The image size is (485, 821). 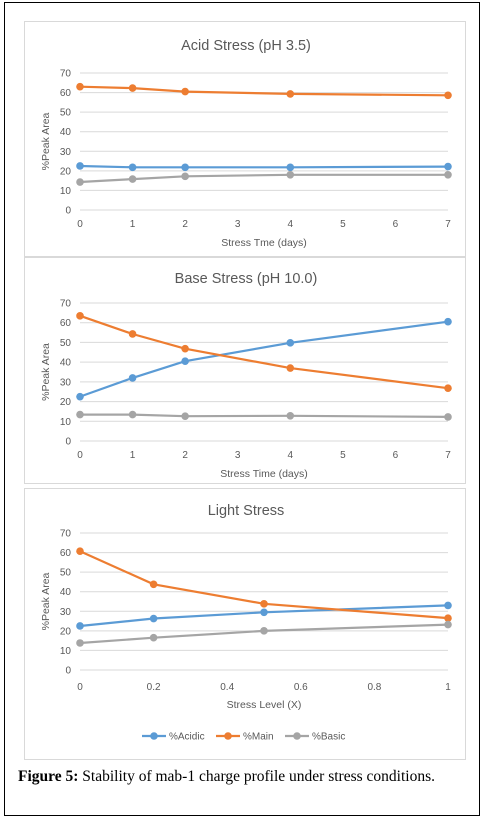 I want to click on x-tick-label: 0.2, so click(x=154, y=687).